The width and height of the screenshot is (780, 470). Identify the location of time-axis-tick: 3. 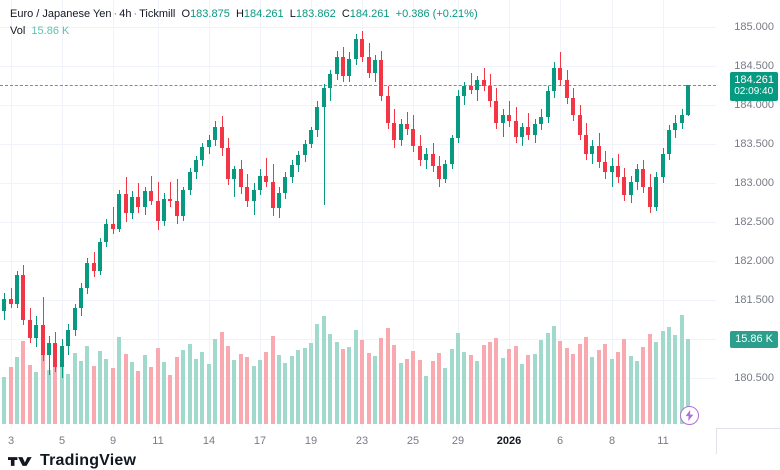
(11, 441).